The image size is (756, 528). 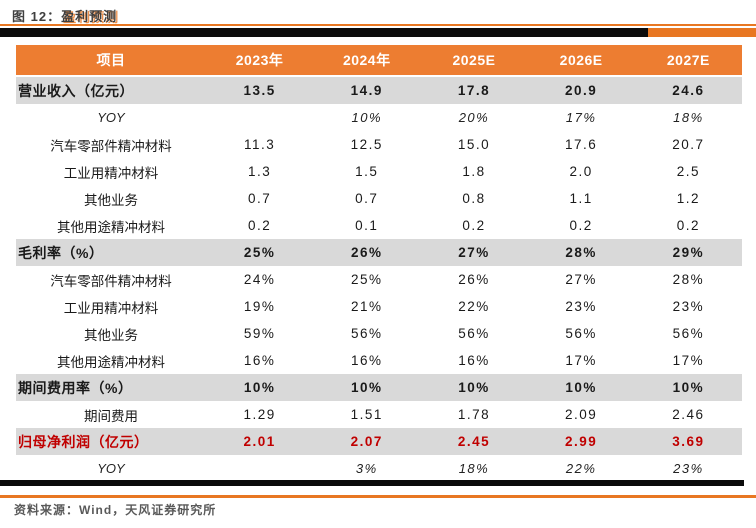 What do you see at coordinates (111, 90) in the screenshot?
I see `row-label: 营业收入（亿元）` at bounding box center [111, 90].